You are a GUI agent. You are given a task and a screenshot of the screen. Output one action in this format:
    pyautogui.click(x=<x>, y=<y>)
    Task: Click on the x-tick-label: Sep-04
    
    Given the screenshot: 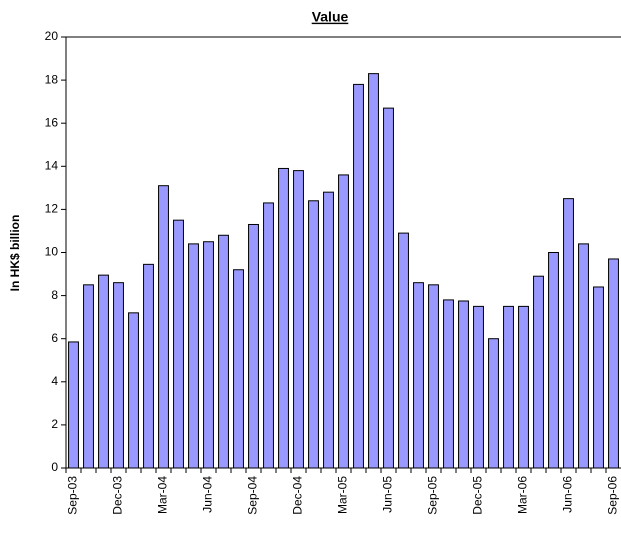 What is the action you would take?
    pyautogui.click(x=253, y=495)
    